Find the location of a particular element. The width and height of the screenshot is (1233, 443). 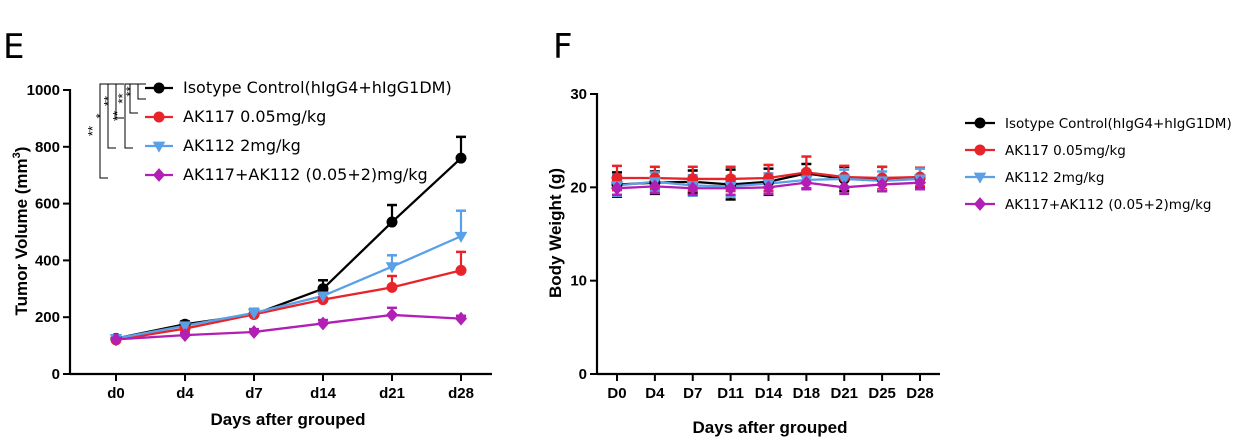

e-y-tick-label: 600 is located at coordinates (47, 204).